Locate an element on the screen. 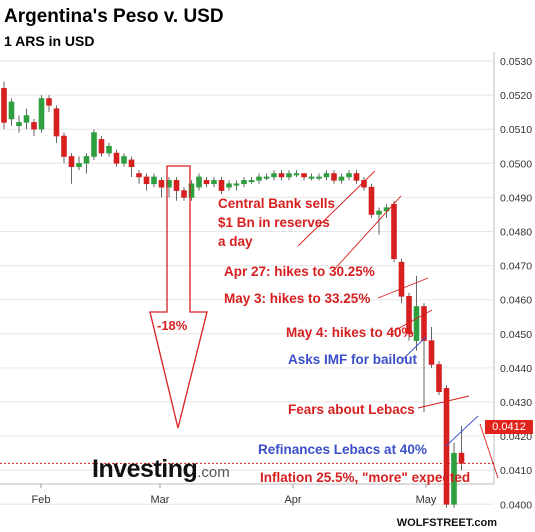 This screenshot has width=535, height=532. y-tick-label: 0.0490 is located at coordinates (516, 198).